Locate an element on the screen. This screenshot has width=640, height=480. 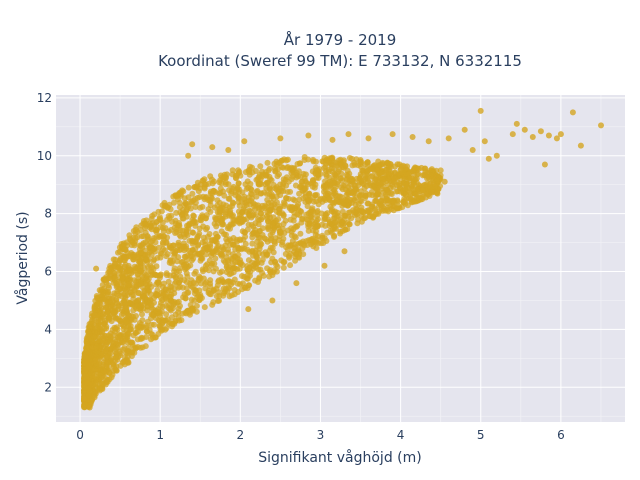
y-tick-label: 10 is located at coordinates (44, 156).